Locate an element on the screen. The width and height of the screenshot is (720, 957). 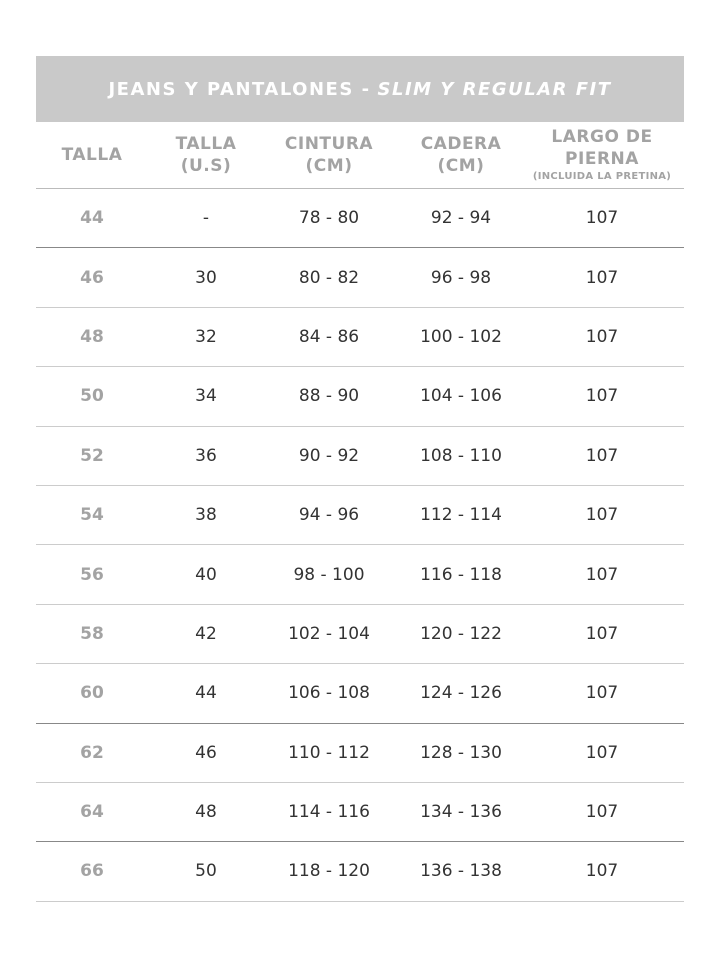
cell-talla: 58 is located at coordinates (92, 633).